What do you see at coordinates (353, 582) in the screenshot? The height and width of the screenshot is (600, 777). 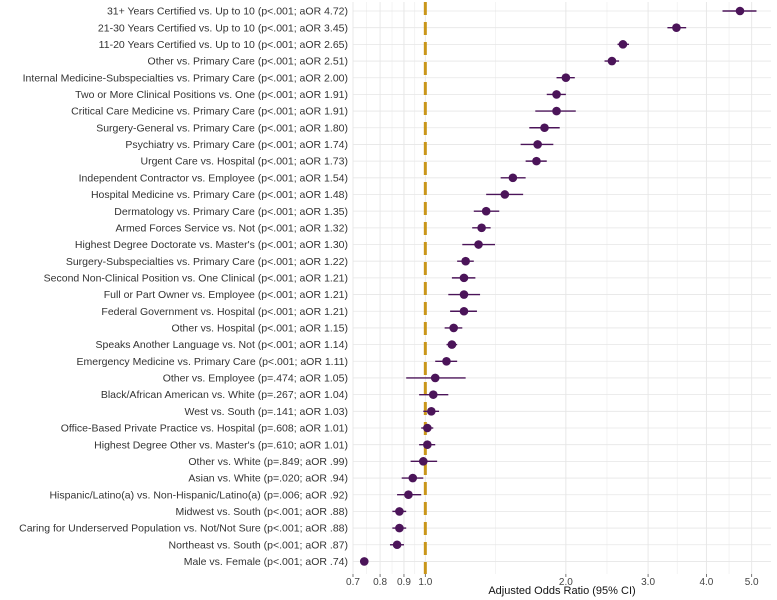 I see `x-tick-label: 0.7` at bounding box center [353, 582].